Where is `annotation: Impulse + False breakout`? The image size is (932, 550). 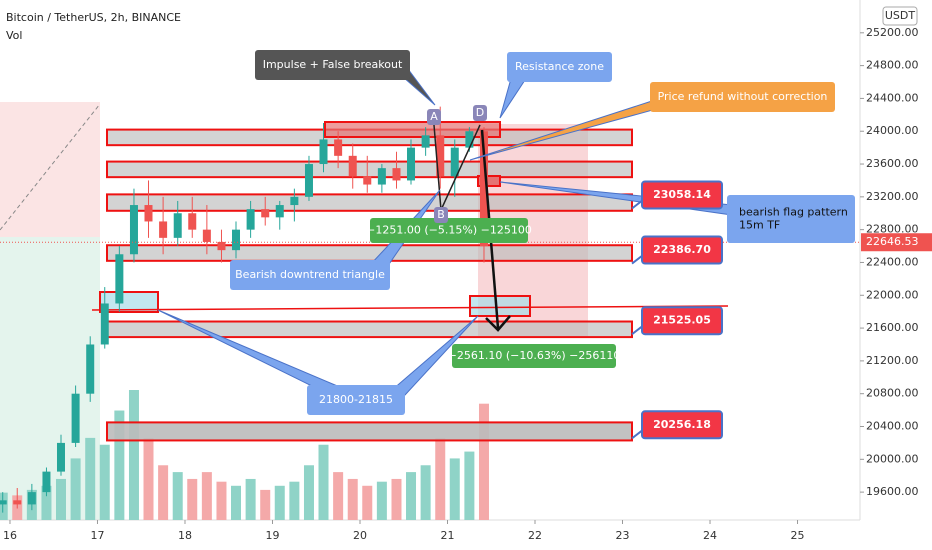
annotation: Impulse + False breakout is located at coordinates (333, 64).